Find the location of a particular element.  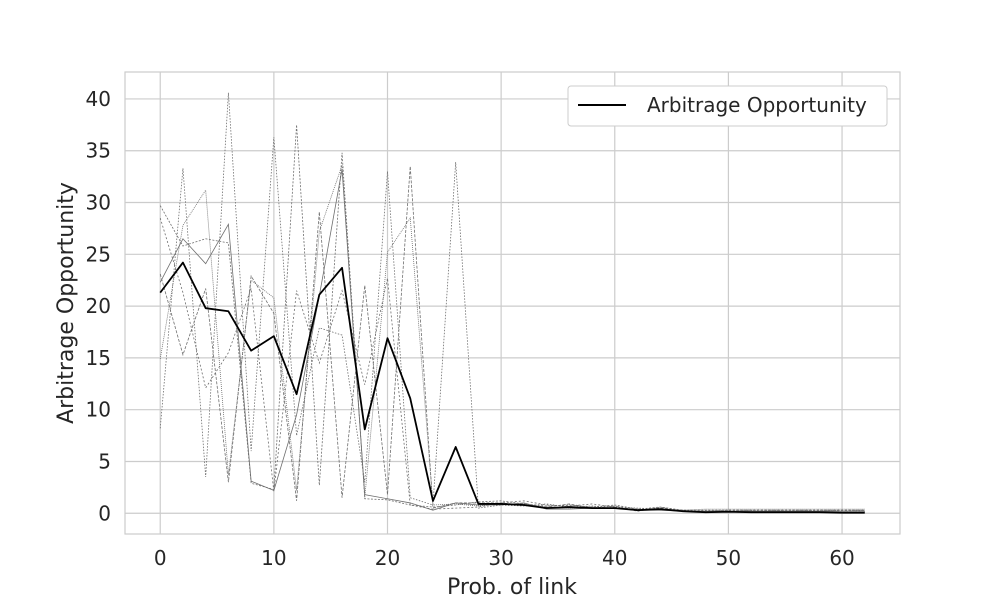

y-tick-label: 5 is located at coordinates (104, 461).